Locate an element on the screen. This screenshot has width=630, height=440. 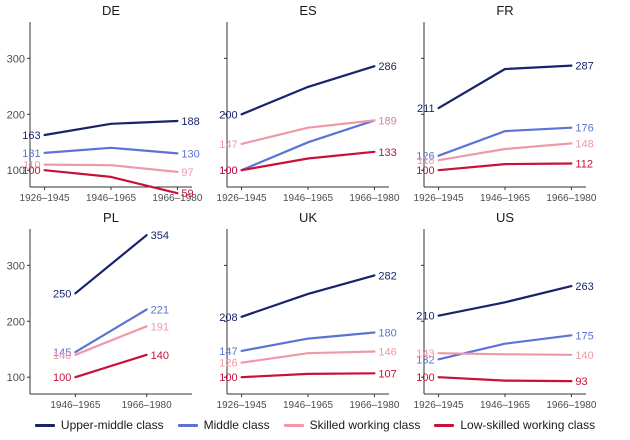
data-label-start-skilled-working-class: 118 is located at coordinates (426, 161).